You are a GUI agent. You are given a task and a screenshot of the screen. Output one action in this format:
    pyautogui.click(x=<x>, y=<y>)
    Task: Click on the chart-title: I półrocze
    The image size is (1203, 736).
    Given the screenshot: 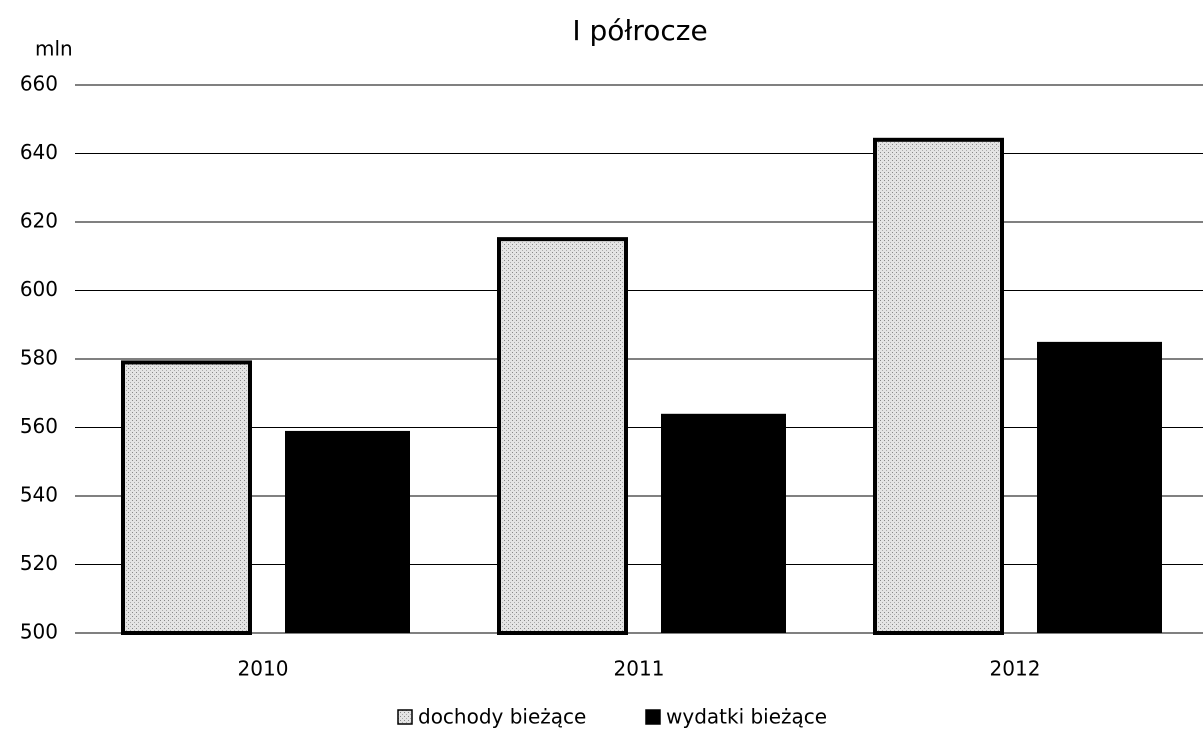 What is the action you would take?
    pyautogui.click(x=639, y=30)
    